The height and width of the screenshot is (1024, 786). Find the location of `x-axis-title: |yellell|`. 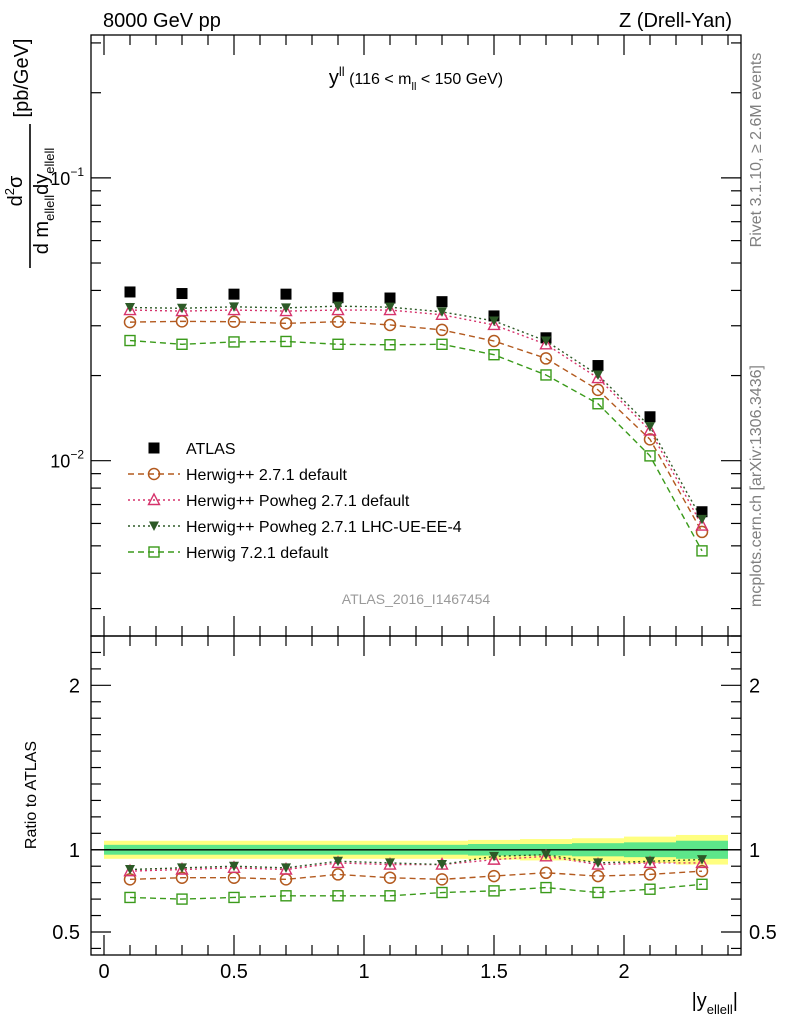

x-axis-title: |yellell| is located at coordinates (715, 1003).